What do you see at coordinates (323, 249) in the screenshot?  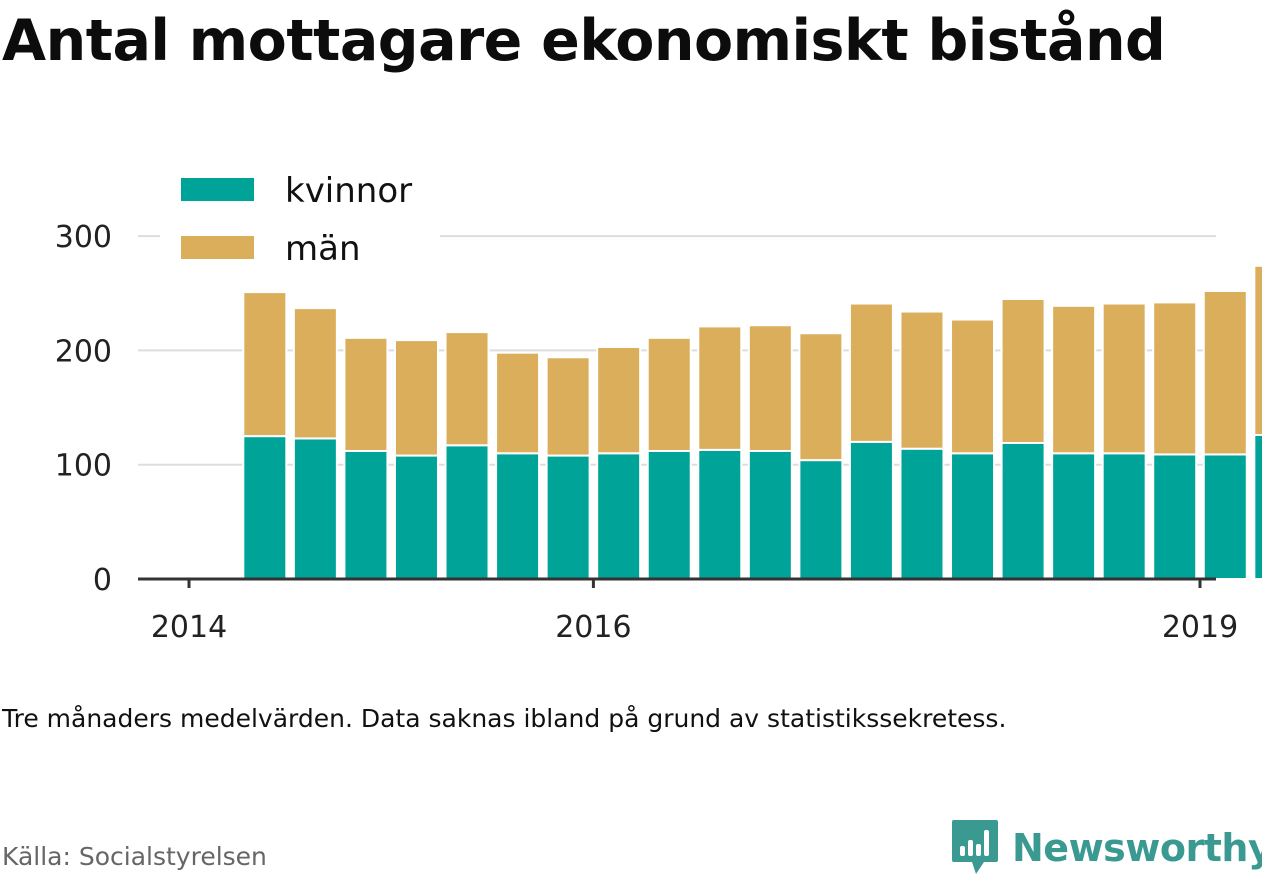 I see `legend-label-man: män` at bounding box center [323, 249].